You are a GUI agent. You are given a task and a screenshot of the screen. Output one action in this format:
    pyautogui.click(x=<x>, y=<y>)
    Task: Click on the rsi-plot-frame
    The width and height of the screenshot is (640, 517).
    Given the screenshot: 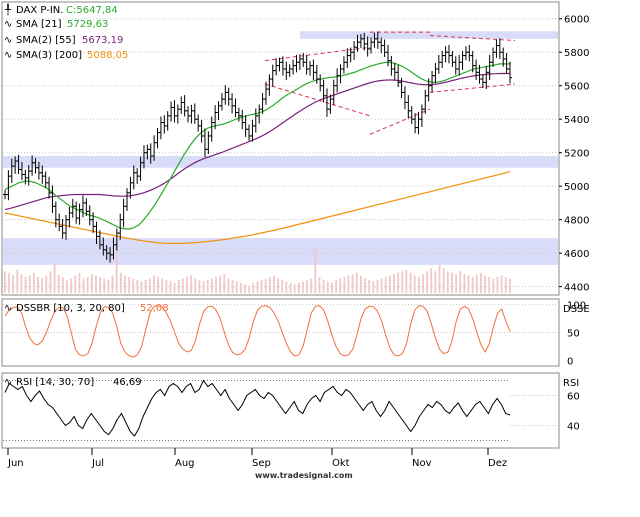 What is the action you would take?
    pyautogui.click(x=280, y=410)
    